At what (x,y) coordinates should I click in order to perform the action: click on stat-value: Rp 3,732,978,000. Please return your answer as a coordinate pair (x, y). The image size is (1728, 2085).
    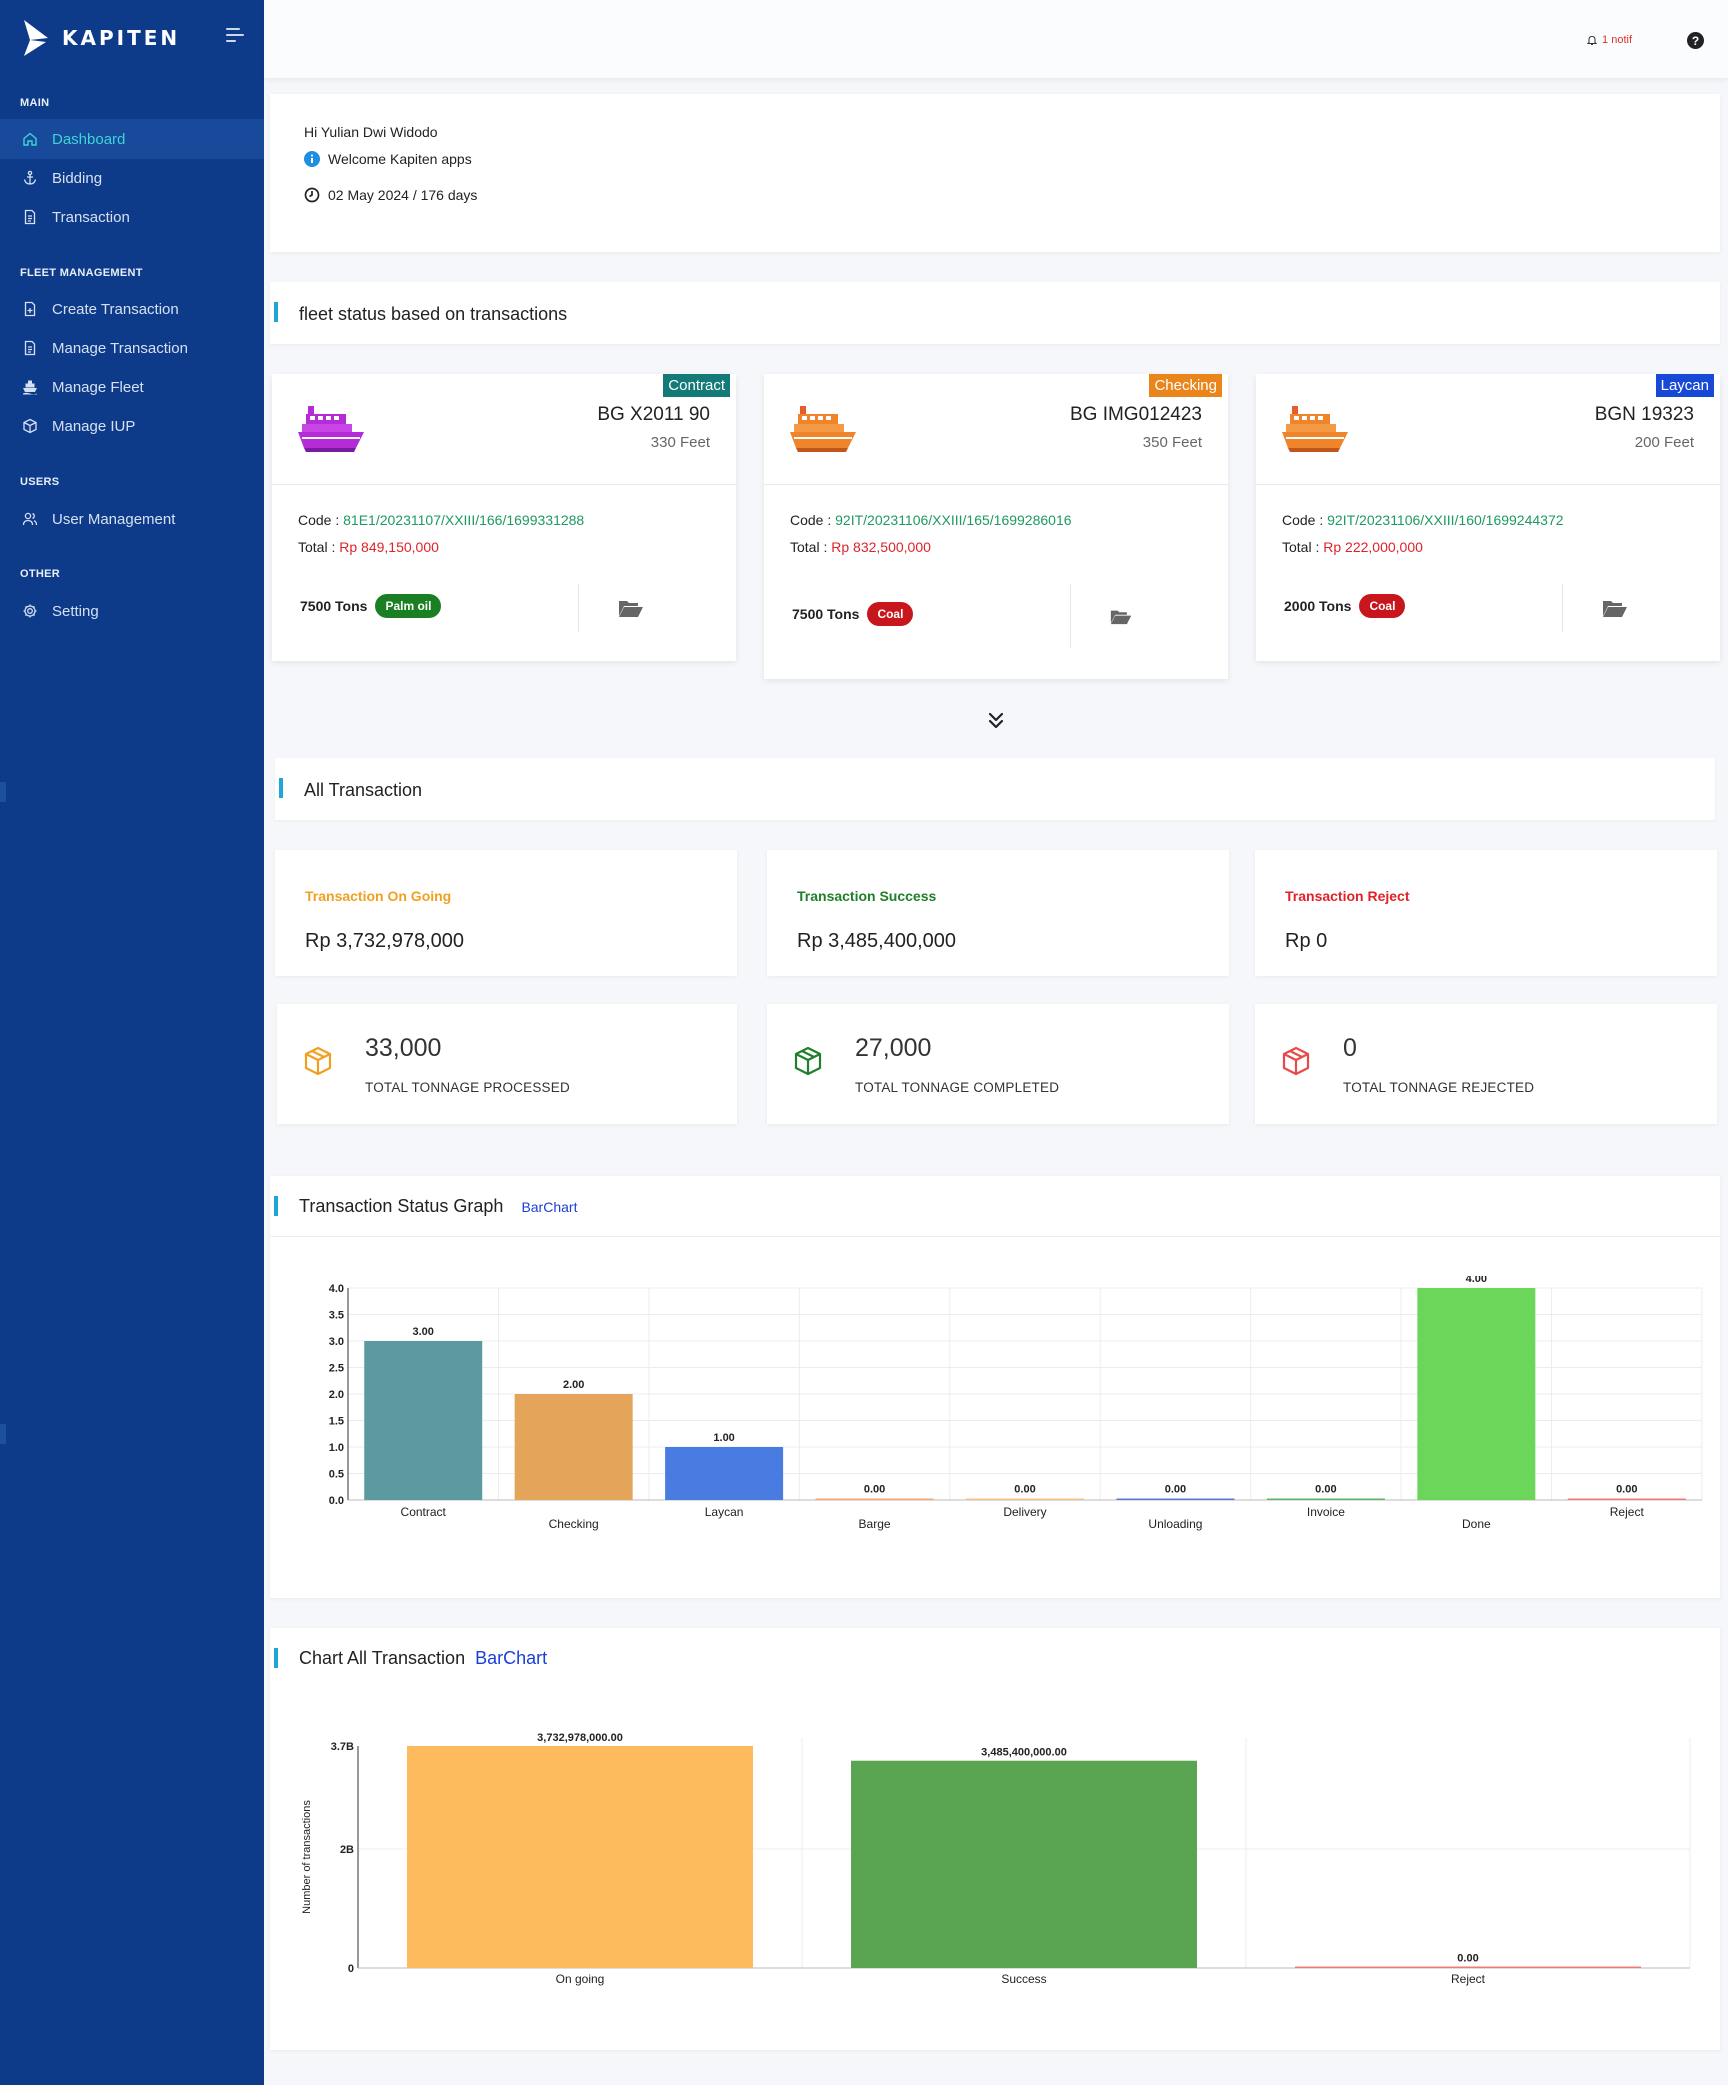
    Looking at the image, I should click on (385, 941).